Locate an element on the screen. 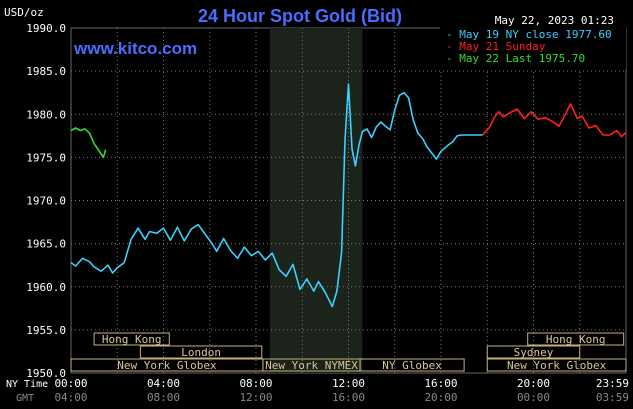 Image resolution: width=633 pixels, height=409 pixels. session-label: New York NYMEX is located at coordinates (311, 365).